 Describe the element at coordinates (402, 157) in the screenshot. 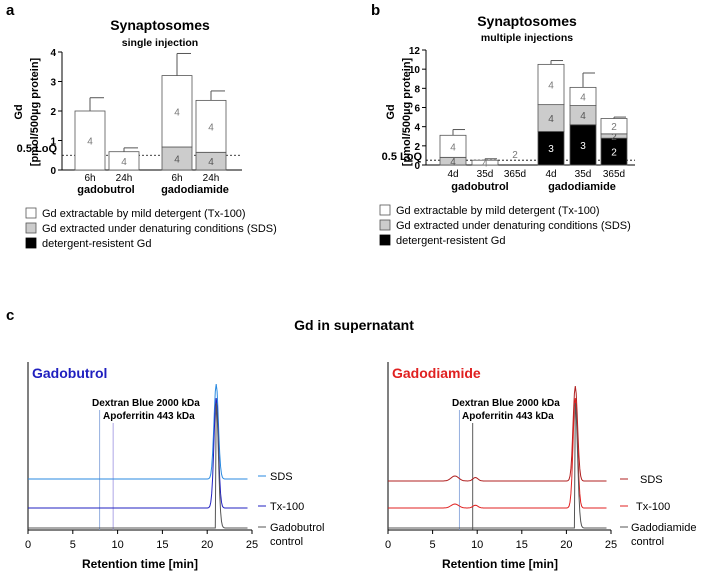

I see `panel-b-loq-label: 0.5 LoQ` at that location.